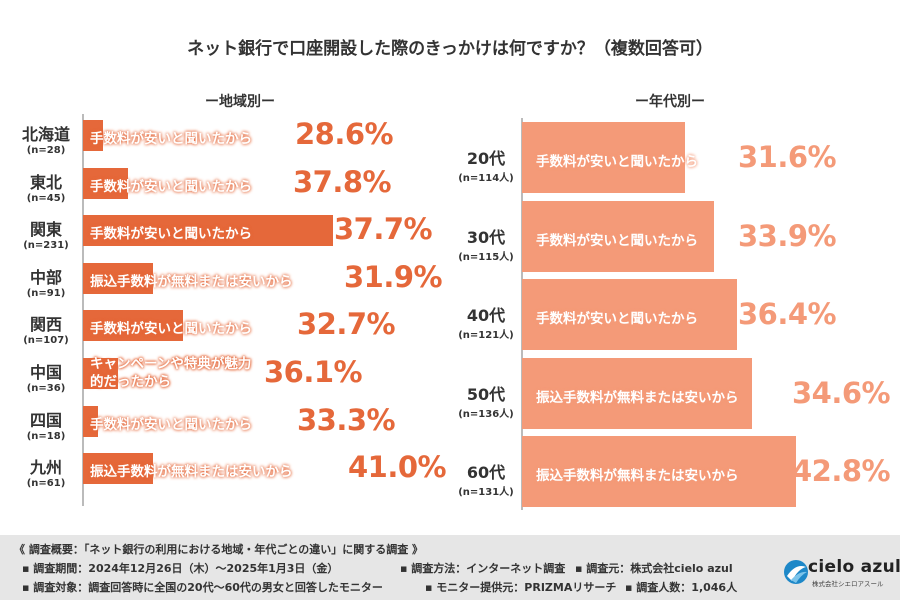  What do you see at coordinates (486, 394) in the screenshot?
I see `age-name: 50代` at bounding box center [486, 394].